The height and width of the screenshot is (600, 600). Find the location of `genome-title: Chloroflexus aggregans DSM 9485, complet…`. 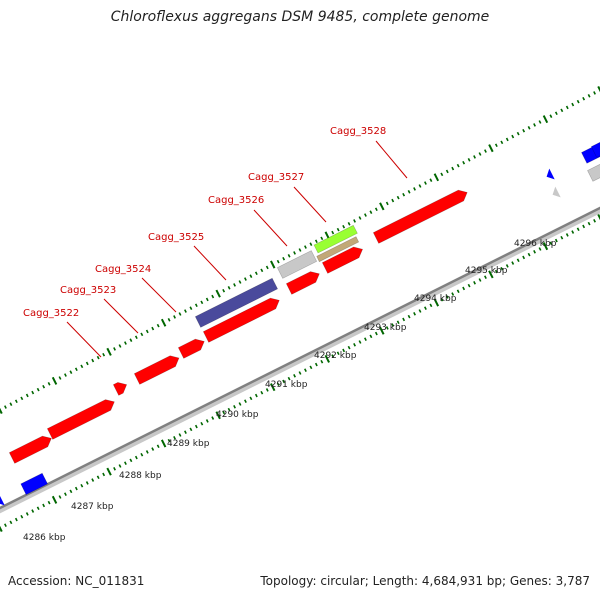

genome-title: Chloroflexus aggregans DSM 9485, complet… is located at coordinates (300, 17).